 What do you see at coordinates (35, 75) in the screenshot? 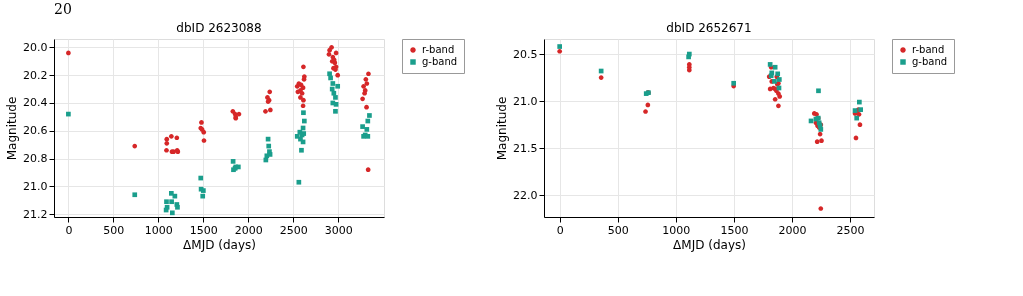
I see `y-tick-label: 20.2` at bounding box center [35, 75].